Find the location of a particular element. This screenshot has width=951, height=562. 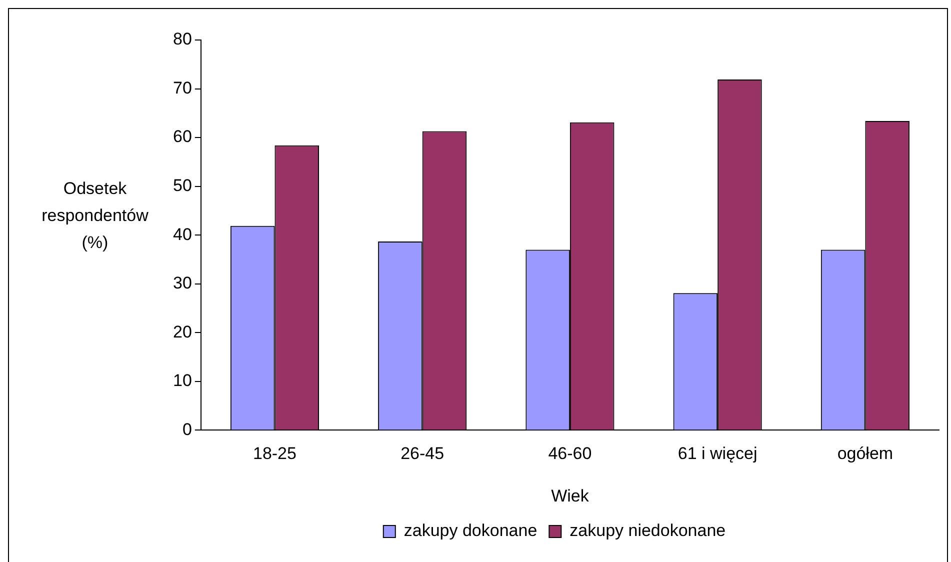

y-tick-label: 30 is located at coordinates (182, 283).